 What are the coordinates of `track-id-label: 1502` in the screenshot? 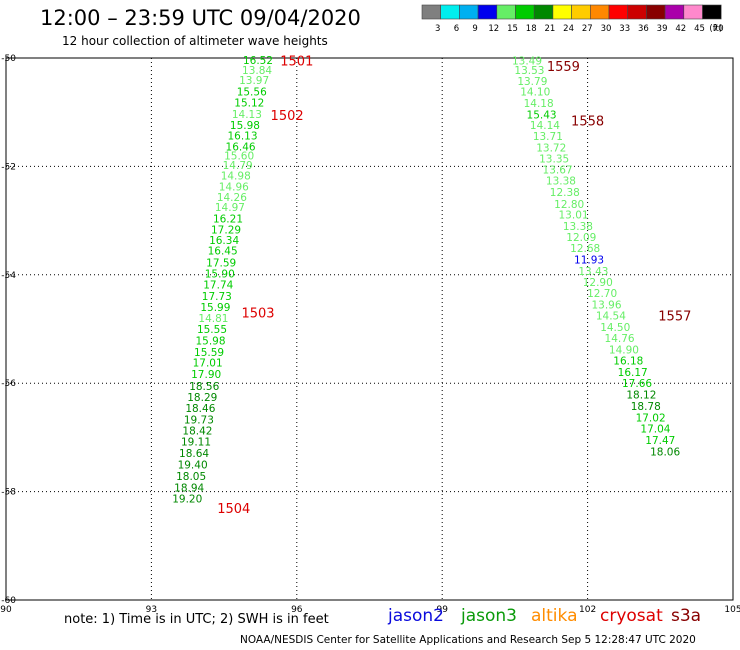 It's located at (287, 116).